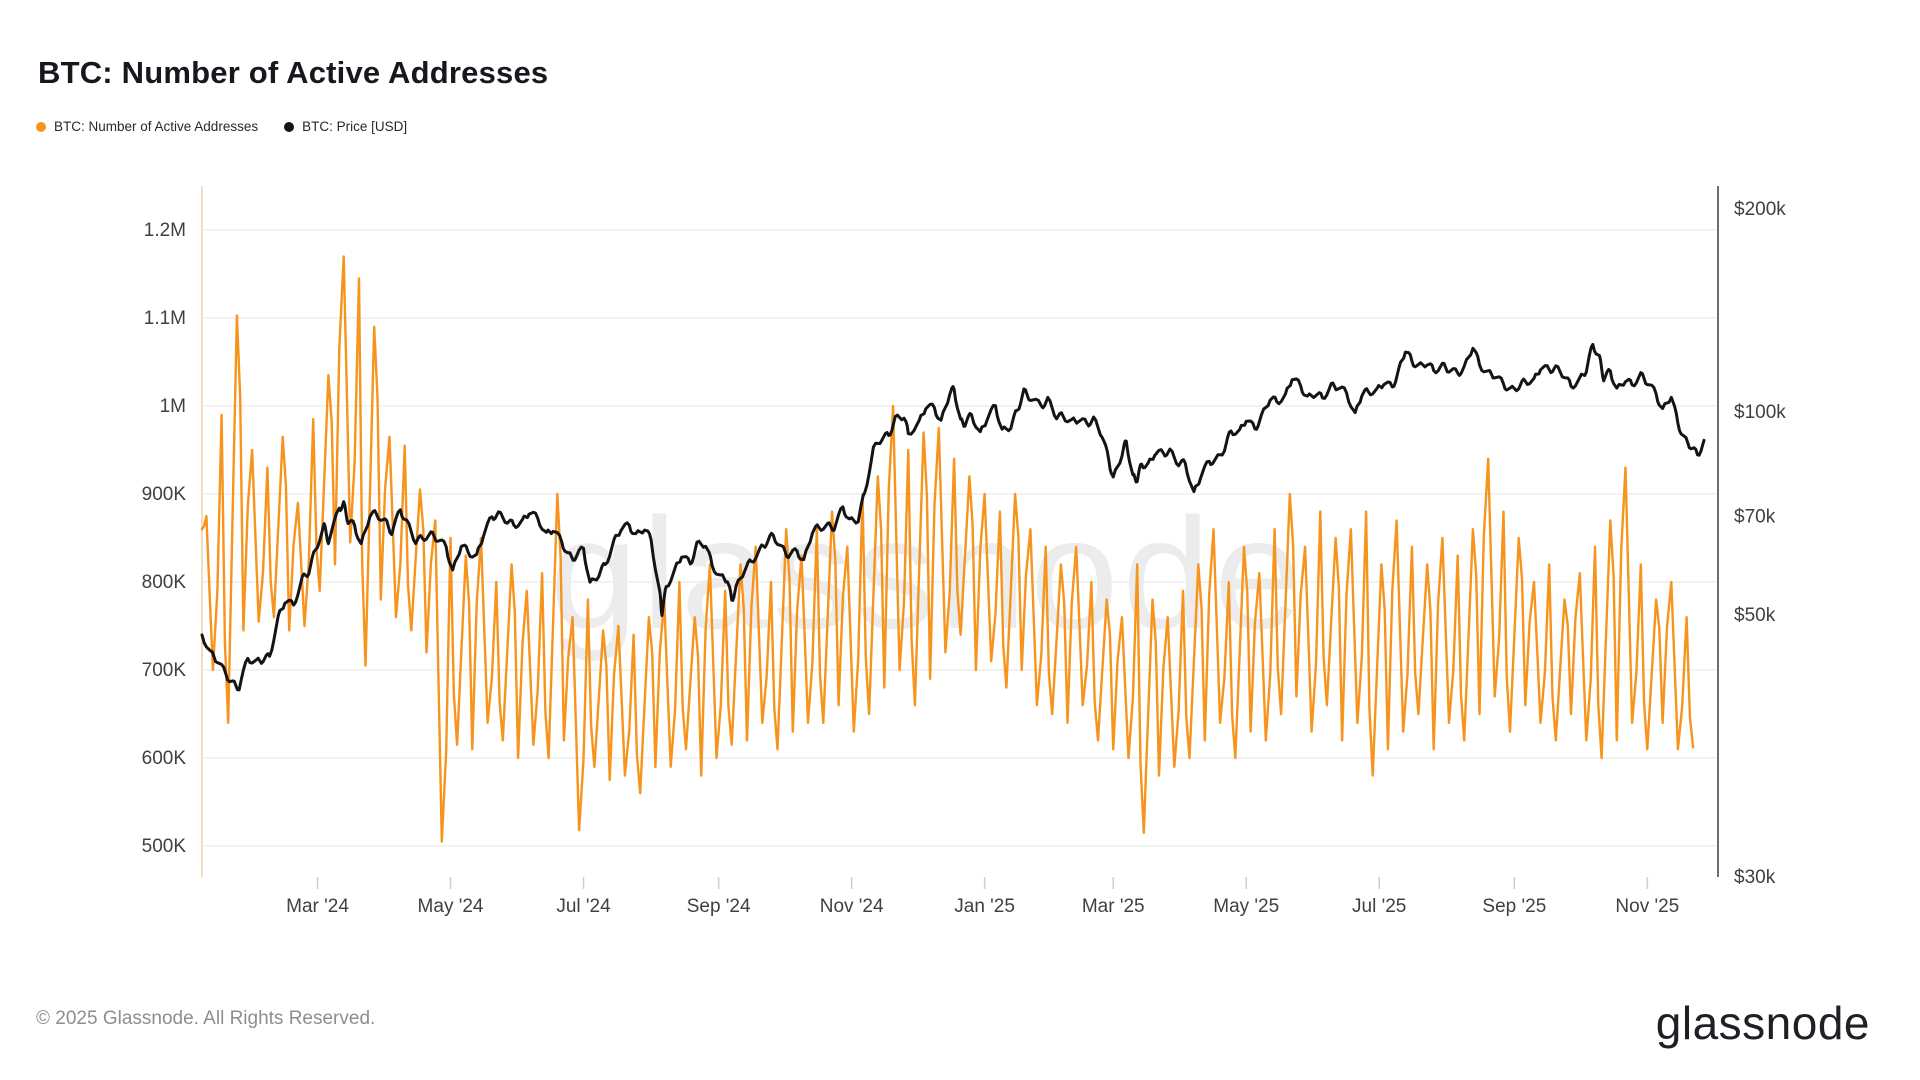 This screenshot has width=1920, height=1080. Describe the element at coordinates (293, 72) in the screenshot. I see `page-title: BTC: Number of Active Addresses` at that location.